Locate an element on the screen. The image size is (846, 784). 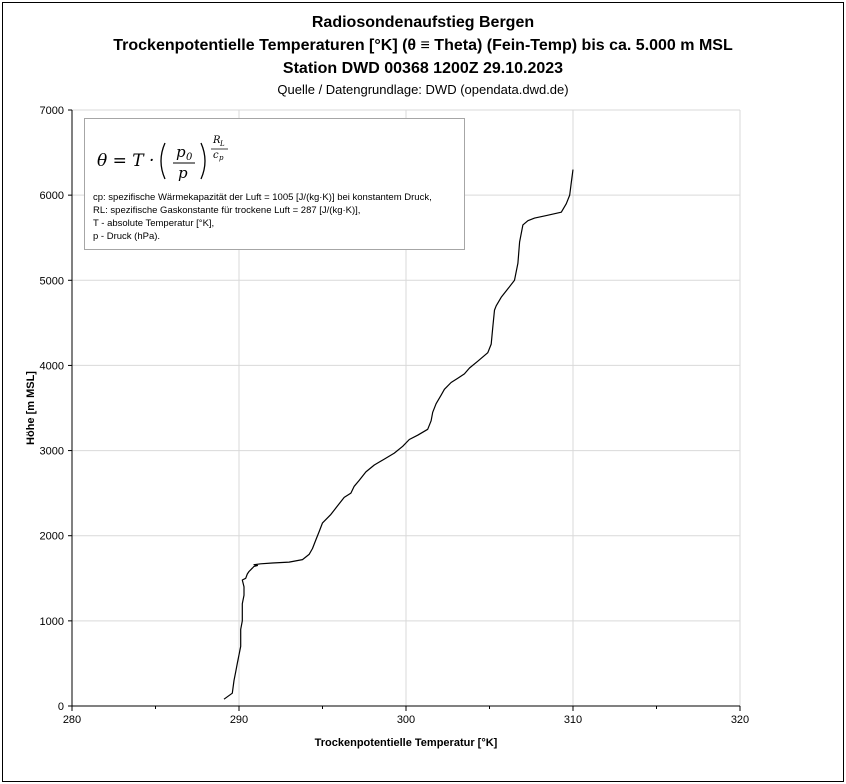
y-tick-label: 3000 is located at coordinates (52, 452).